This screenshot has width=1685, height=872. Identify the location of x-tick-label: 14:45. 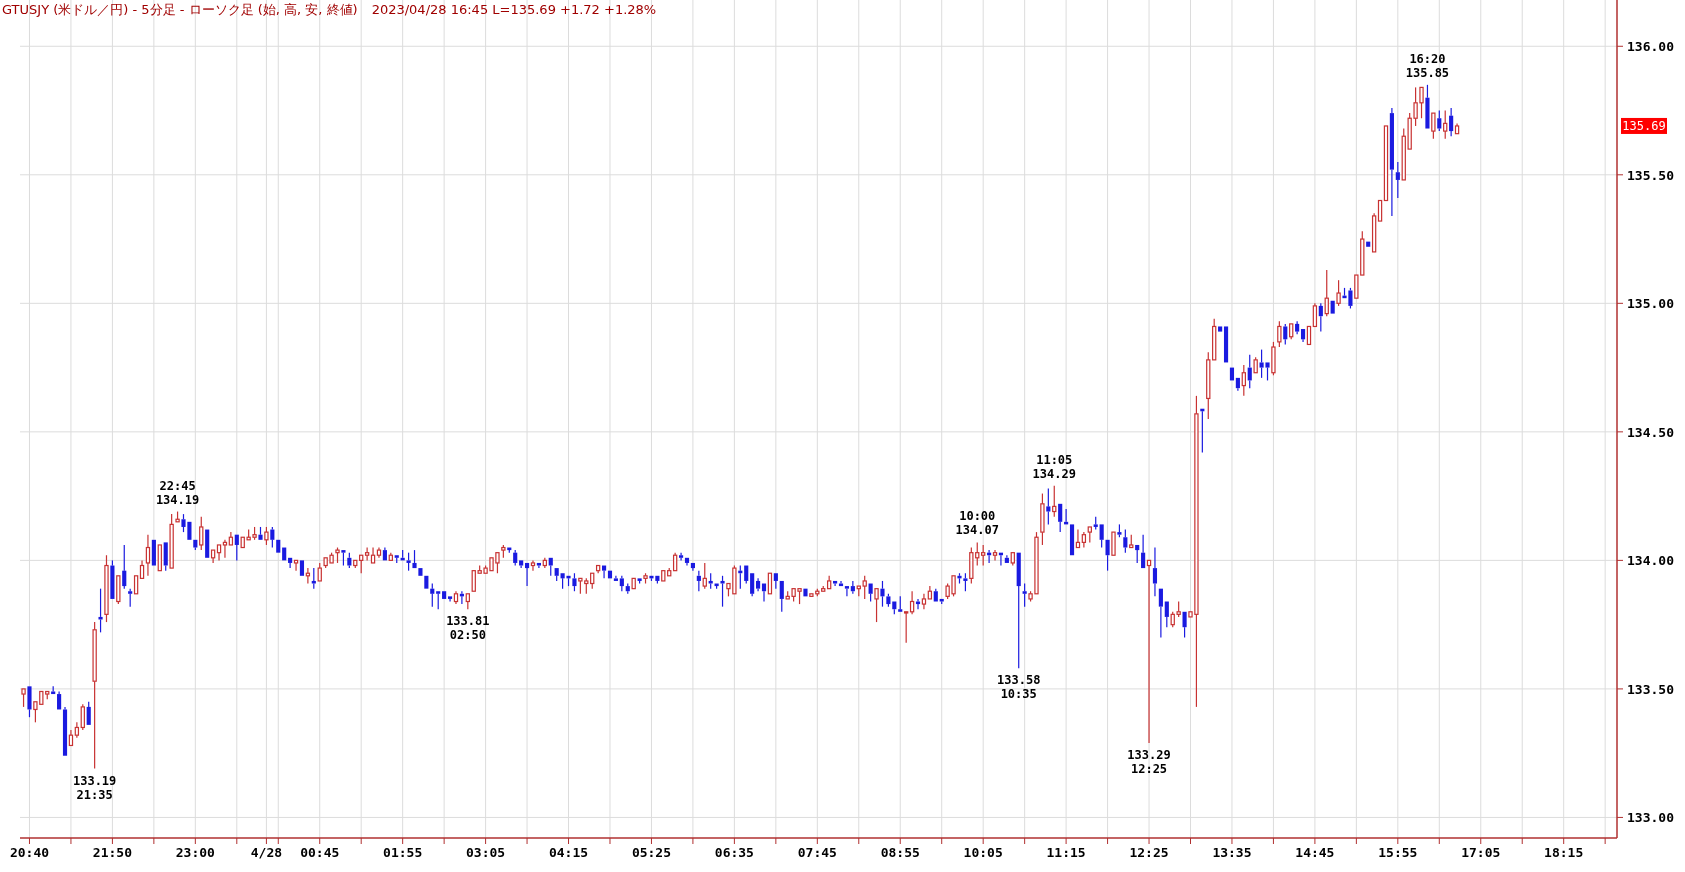
(1315, 852).